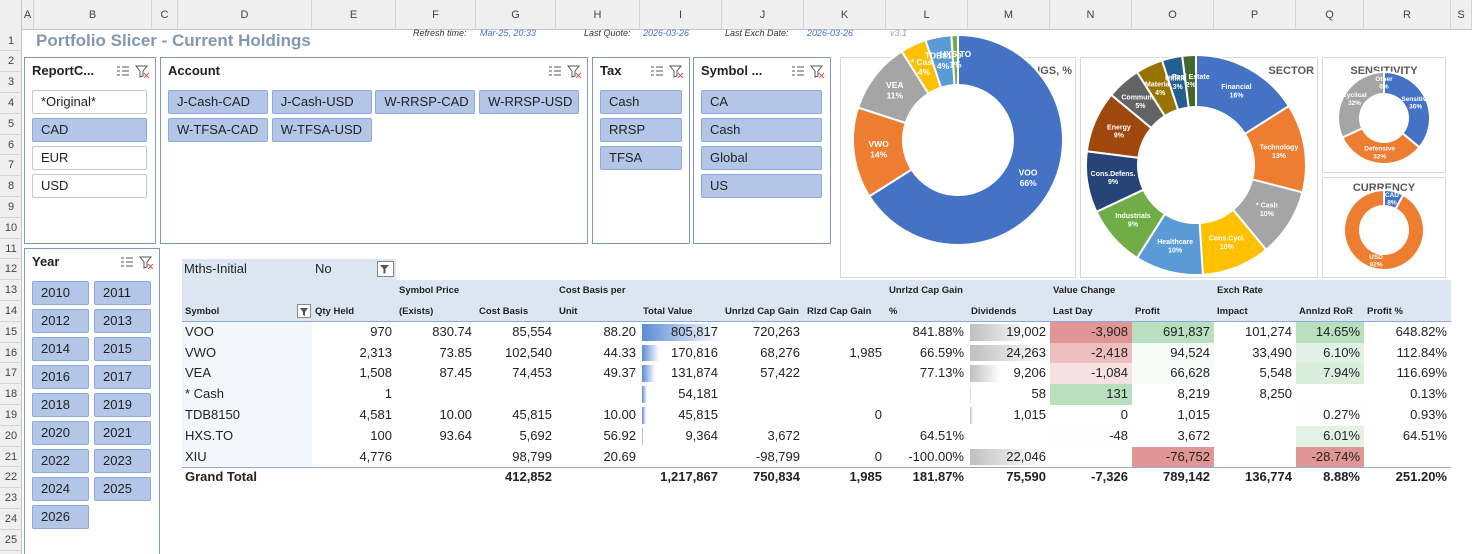  Describe the element at coordinates (1341, 435) in the screenshot. I see `cell: 6.01%` at that location.